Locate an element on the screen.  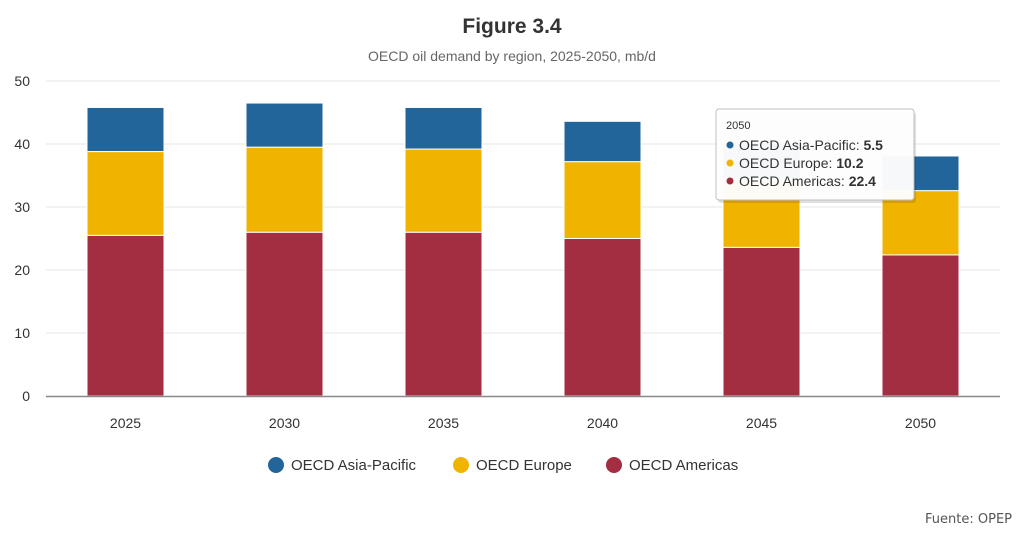
tooltip-label: OECD Asia-Pacific: is located at coordinates (801, 145).